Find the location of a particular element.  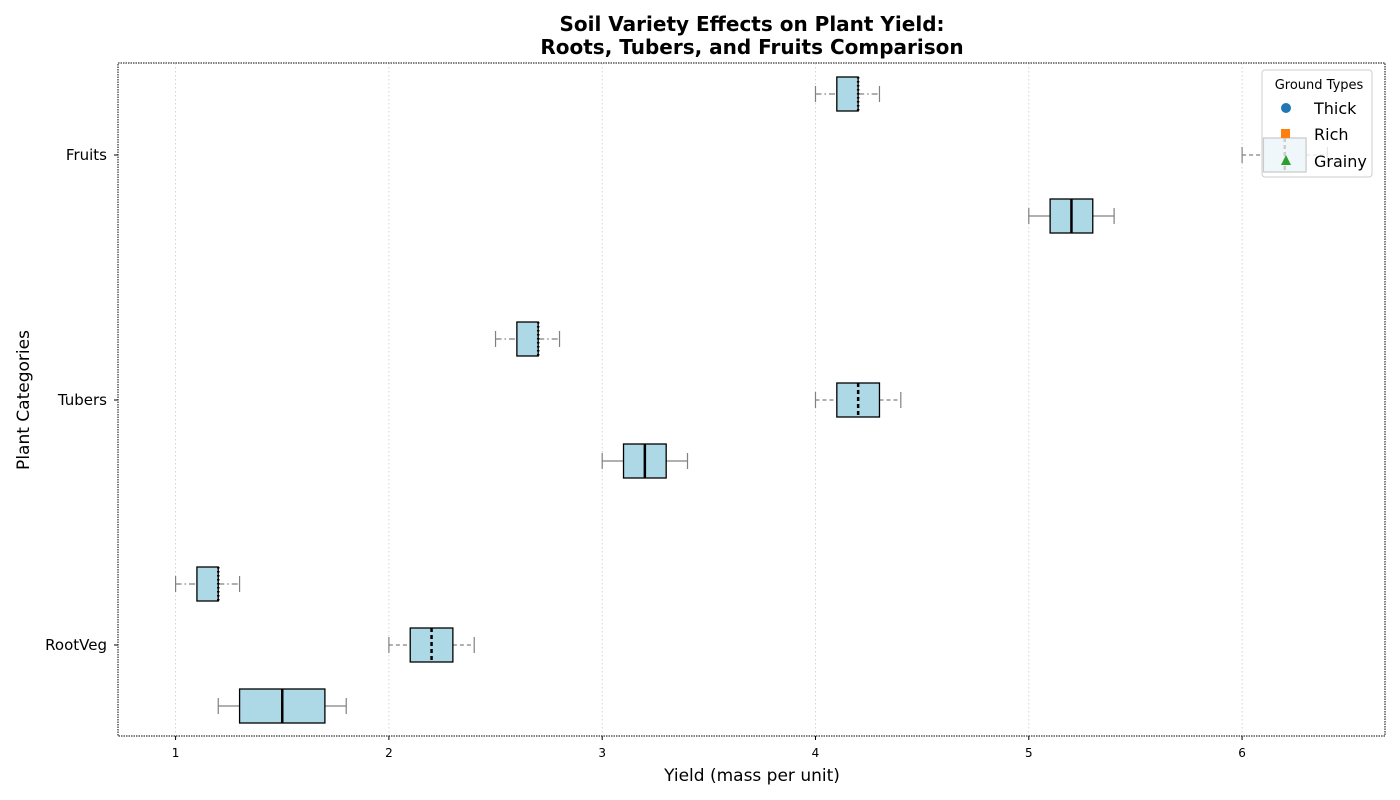

box-grainy-tubers is located at coordinates (527, 339).